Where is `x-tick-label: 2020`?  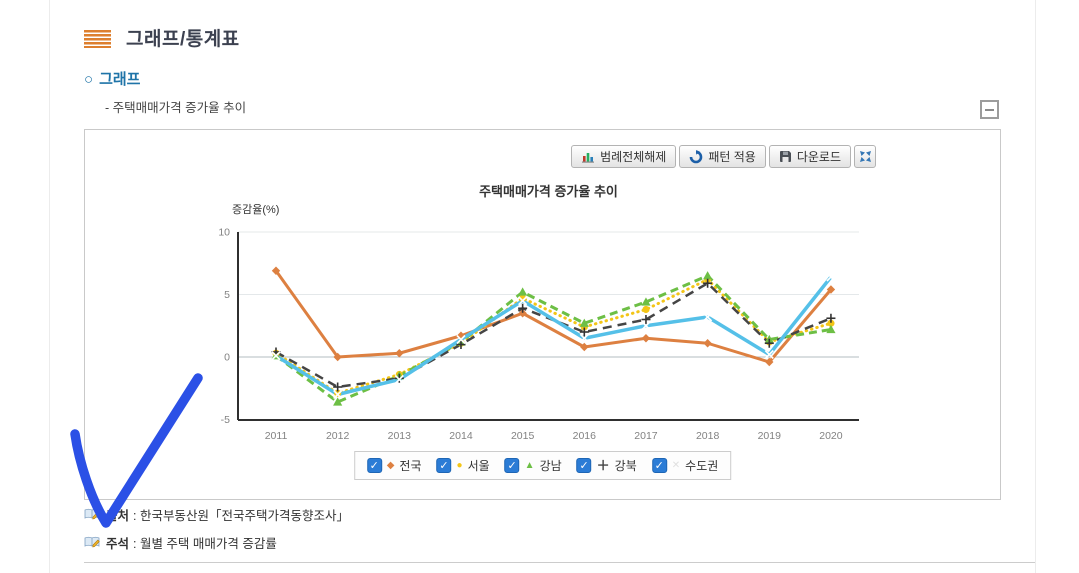
x-tick-label: 2020 is located at coordinates (831, 436).